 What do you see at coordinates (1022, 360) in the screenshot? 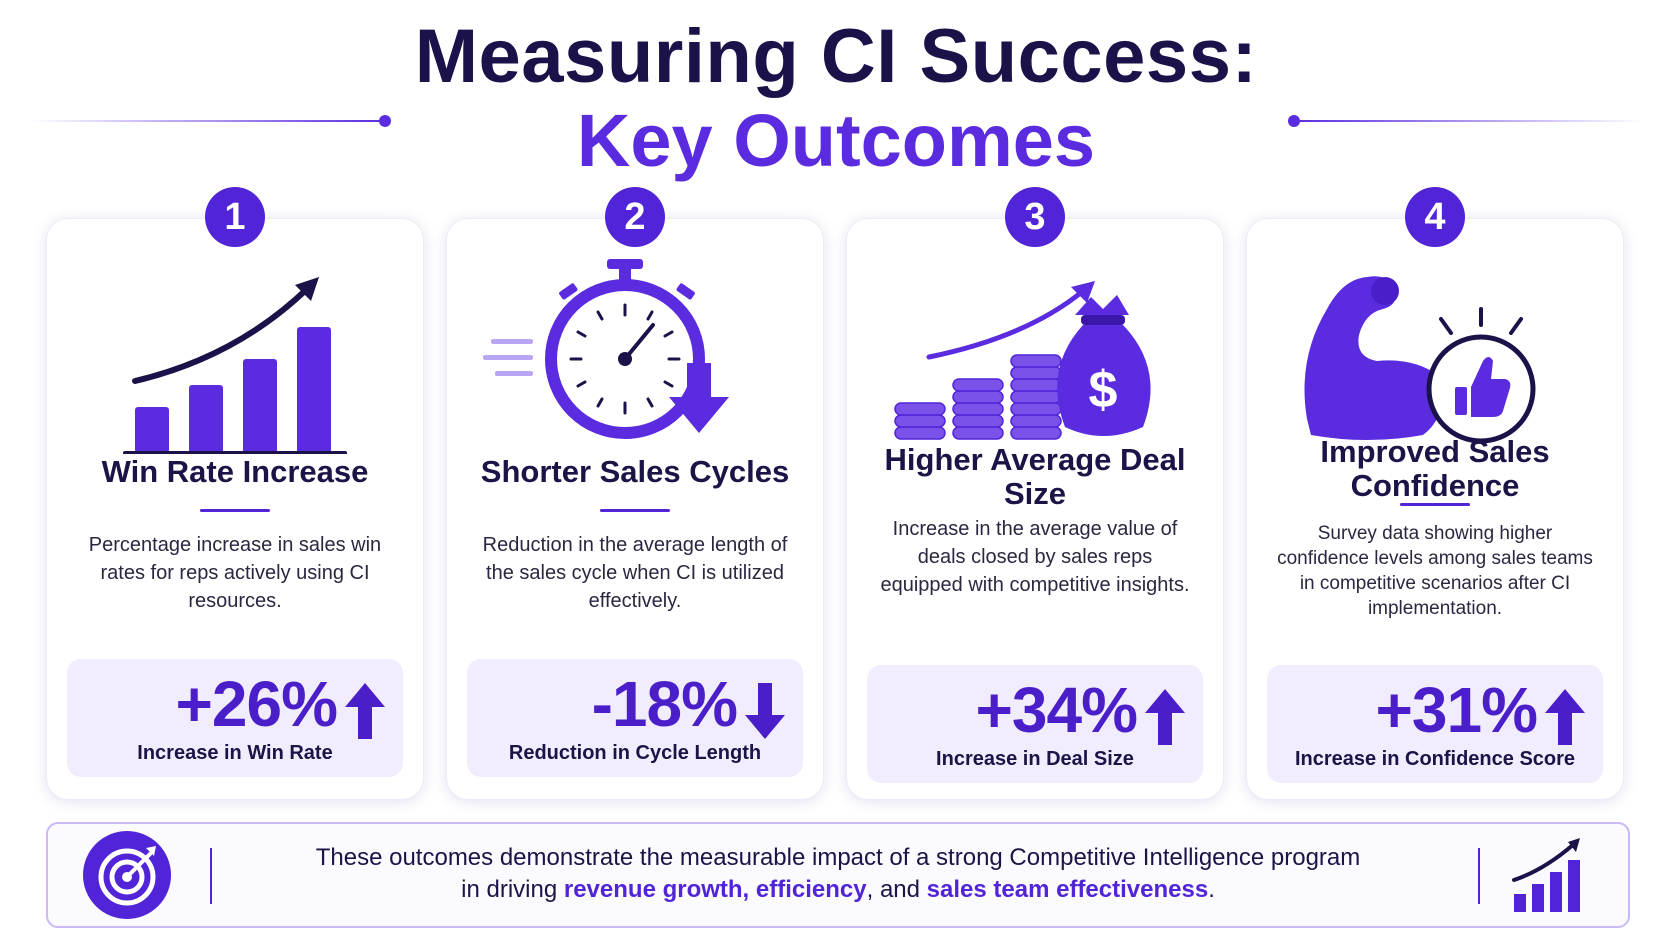
I see `money-bag-coins-icon: $` at bounding box center [1022, 360].